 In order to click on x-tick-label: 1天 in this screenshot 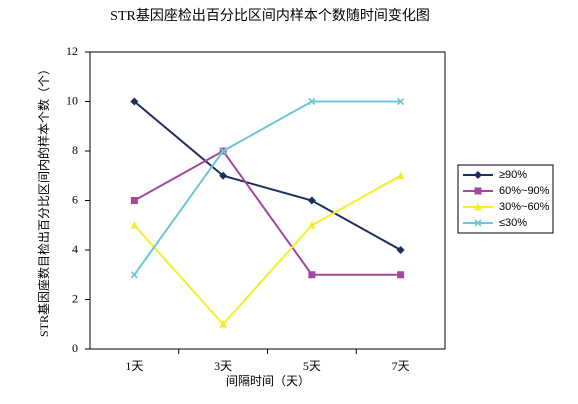, I will do `click(134, 366)`.